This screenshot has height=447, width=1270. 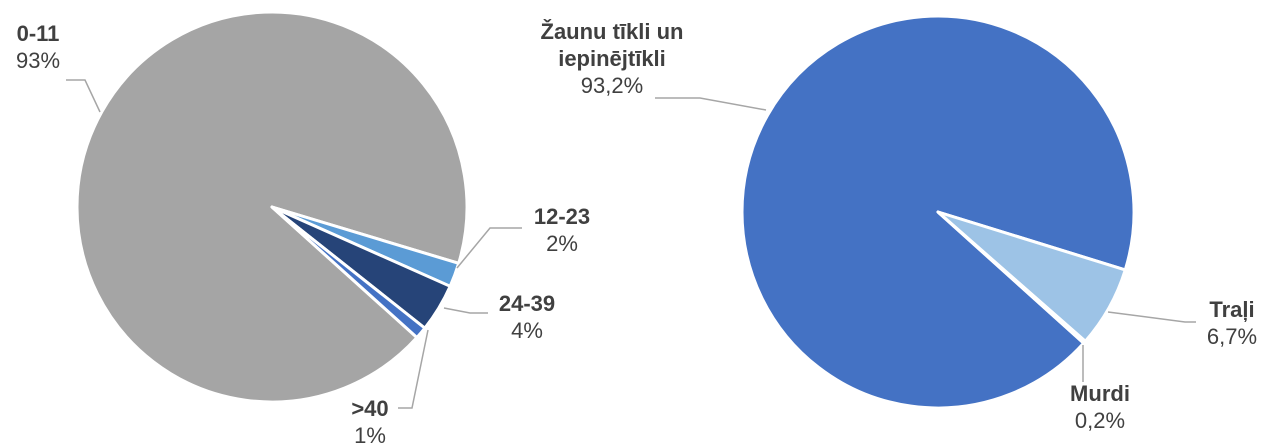 What do you see at coordinates (370, 435) in the screenshot?
I see `value-label: 1%` at bounding box center [370, 435].